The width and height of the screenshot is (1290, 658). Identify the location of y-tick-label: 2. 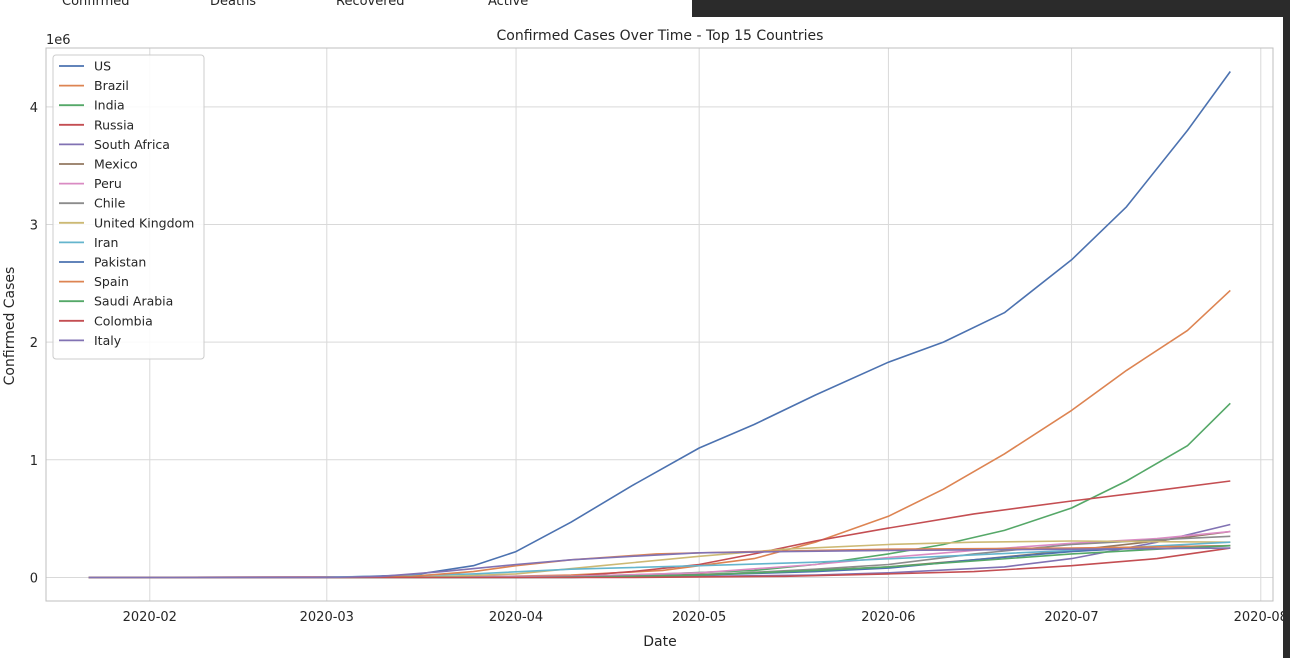
(34, 343).